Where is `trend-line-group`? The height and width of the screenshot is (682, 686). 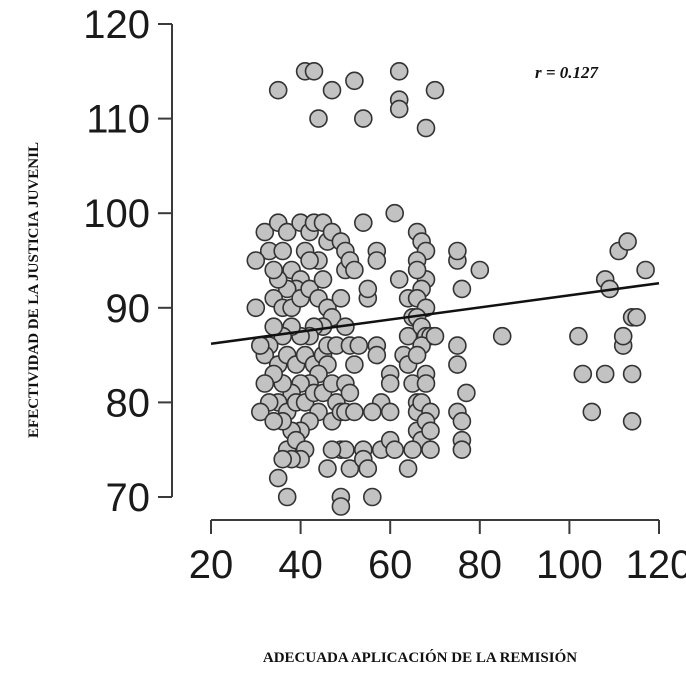
trend-line-group is located at coordinates (435, 313).